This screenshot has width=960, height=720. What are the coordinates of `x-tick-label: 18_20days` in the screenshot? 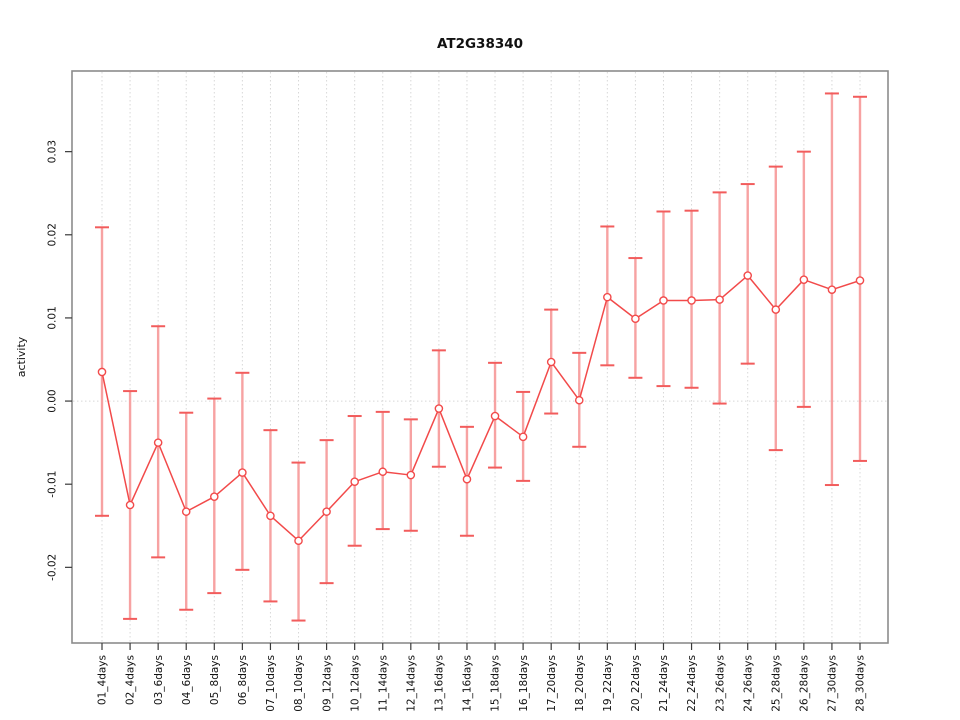 It's located at (580, 683).